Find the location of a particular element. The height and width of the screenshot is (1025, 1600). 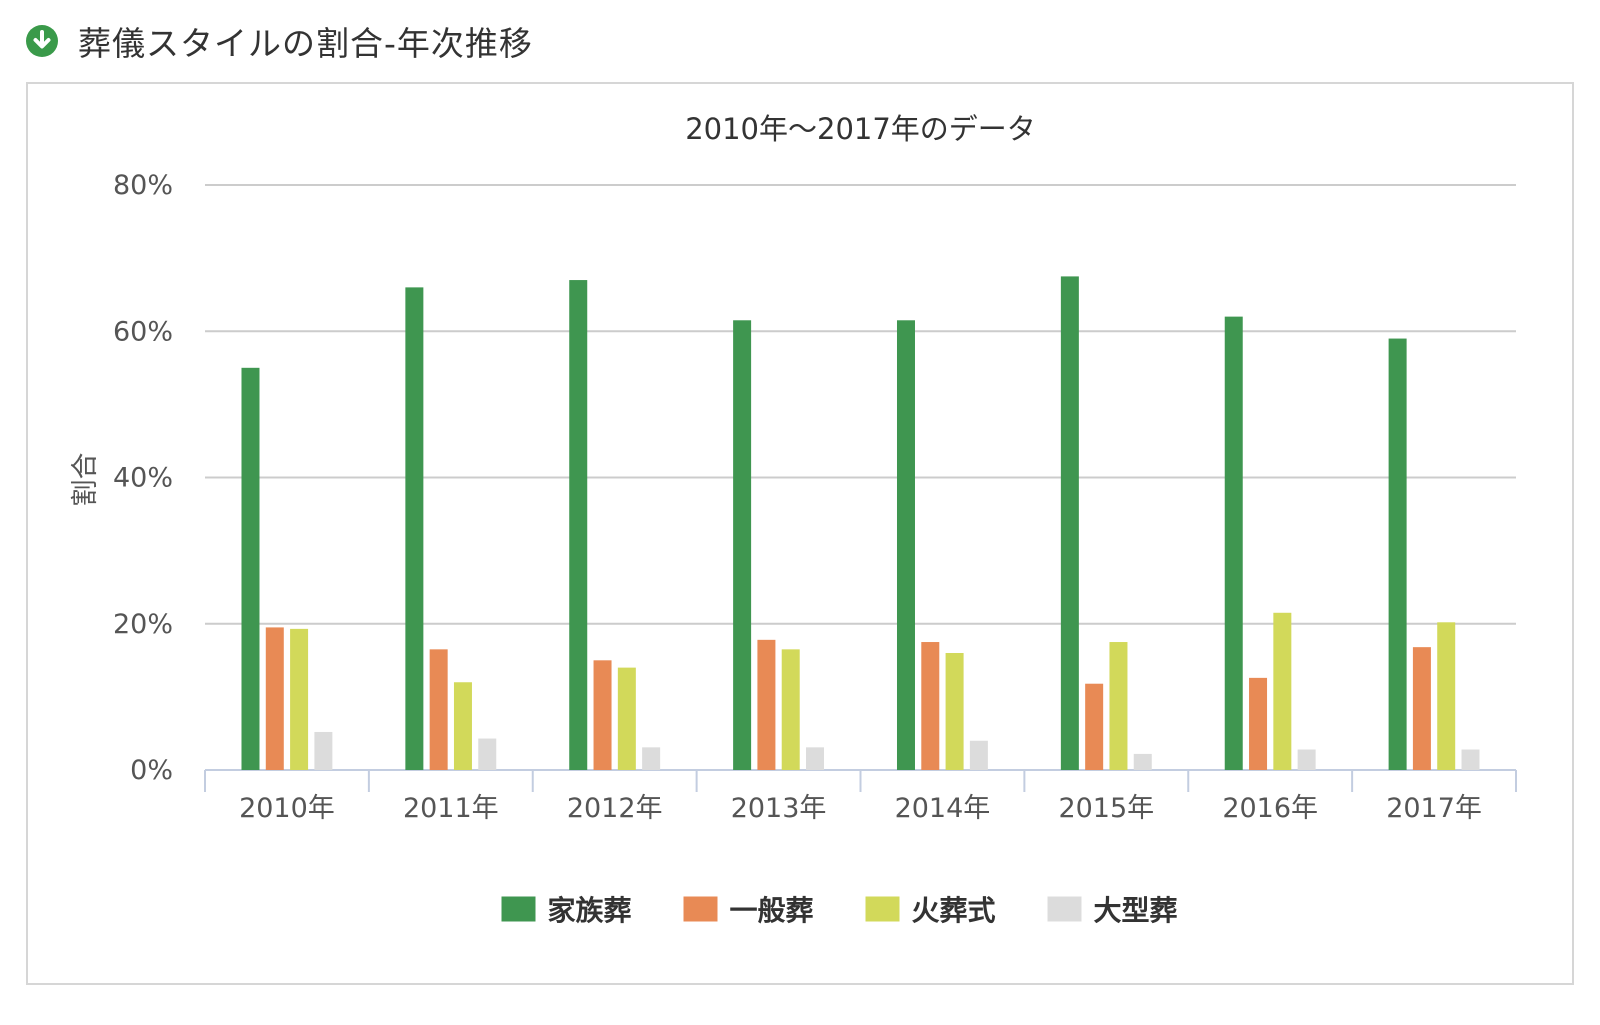

legend-label-4: 大型葬 is located at coordinates (1136, 910).